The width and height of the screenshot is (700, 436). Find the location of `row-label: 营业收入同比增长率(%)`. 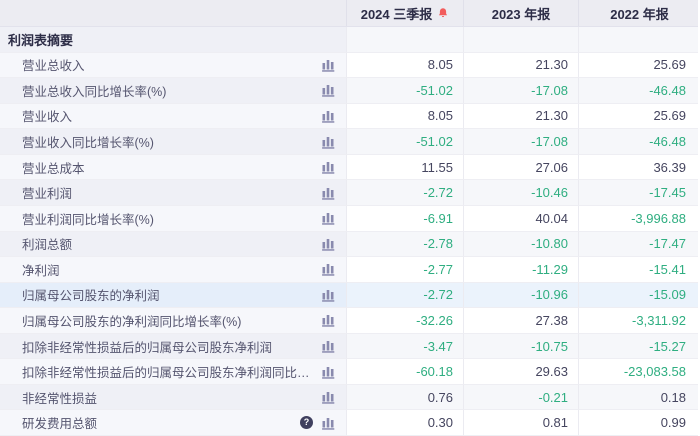

row-label: 营业收入同比增长率(%) is located at coordinates (88, 143).